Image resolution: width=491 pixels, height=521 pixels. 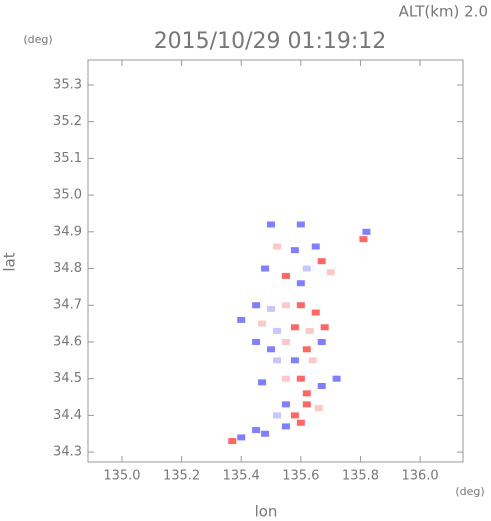 I want to click on y-tick-label: 34.3, so click(x=67, y=452).